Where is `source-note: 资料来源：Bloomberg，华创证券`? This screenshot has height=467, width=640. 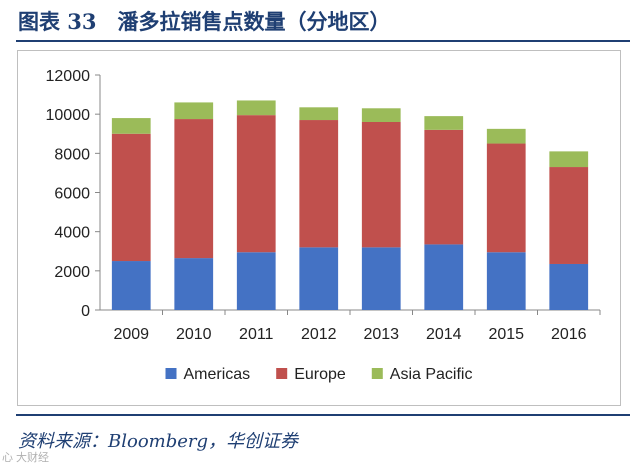 source-note: 资料来源：Bloomberg，华创证券 is located at coordinates (158, 441).